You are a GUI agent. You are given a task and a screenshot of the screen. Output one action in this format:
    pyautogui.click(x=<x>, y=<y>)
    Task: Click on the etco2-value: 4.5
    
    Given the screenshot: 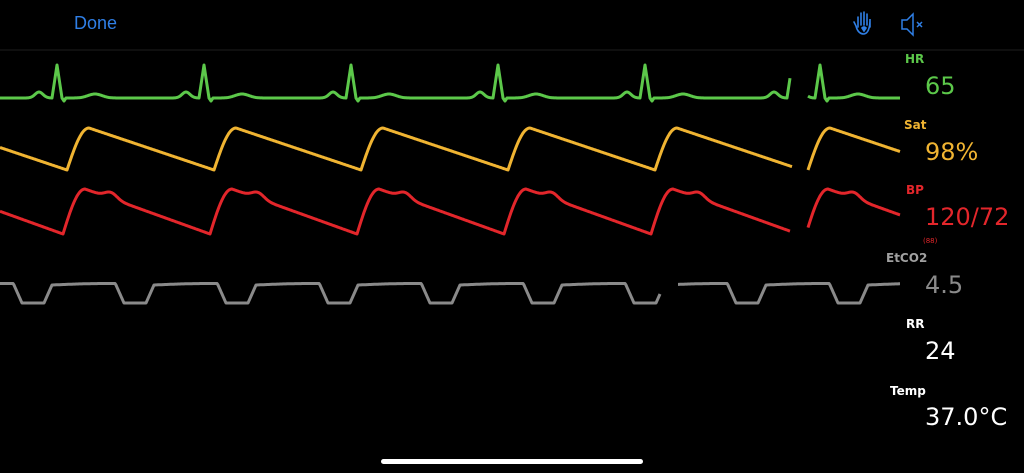 What is the action you would take?
    pyautogui.click(x=944, y=285)
    